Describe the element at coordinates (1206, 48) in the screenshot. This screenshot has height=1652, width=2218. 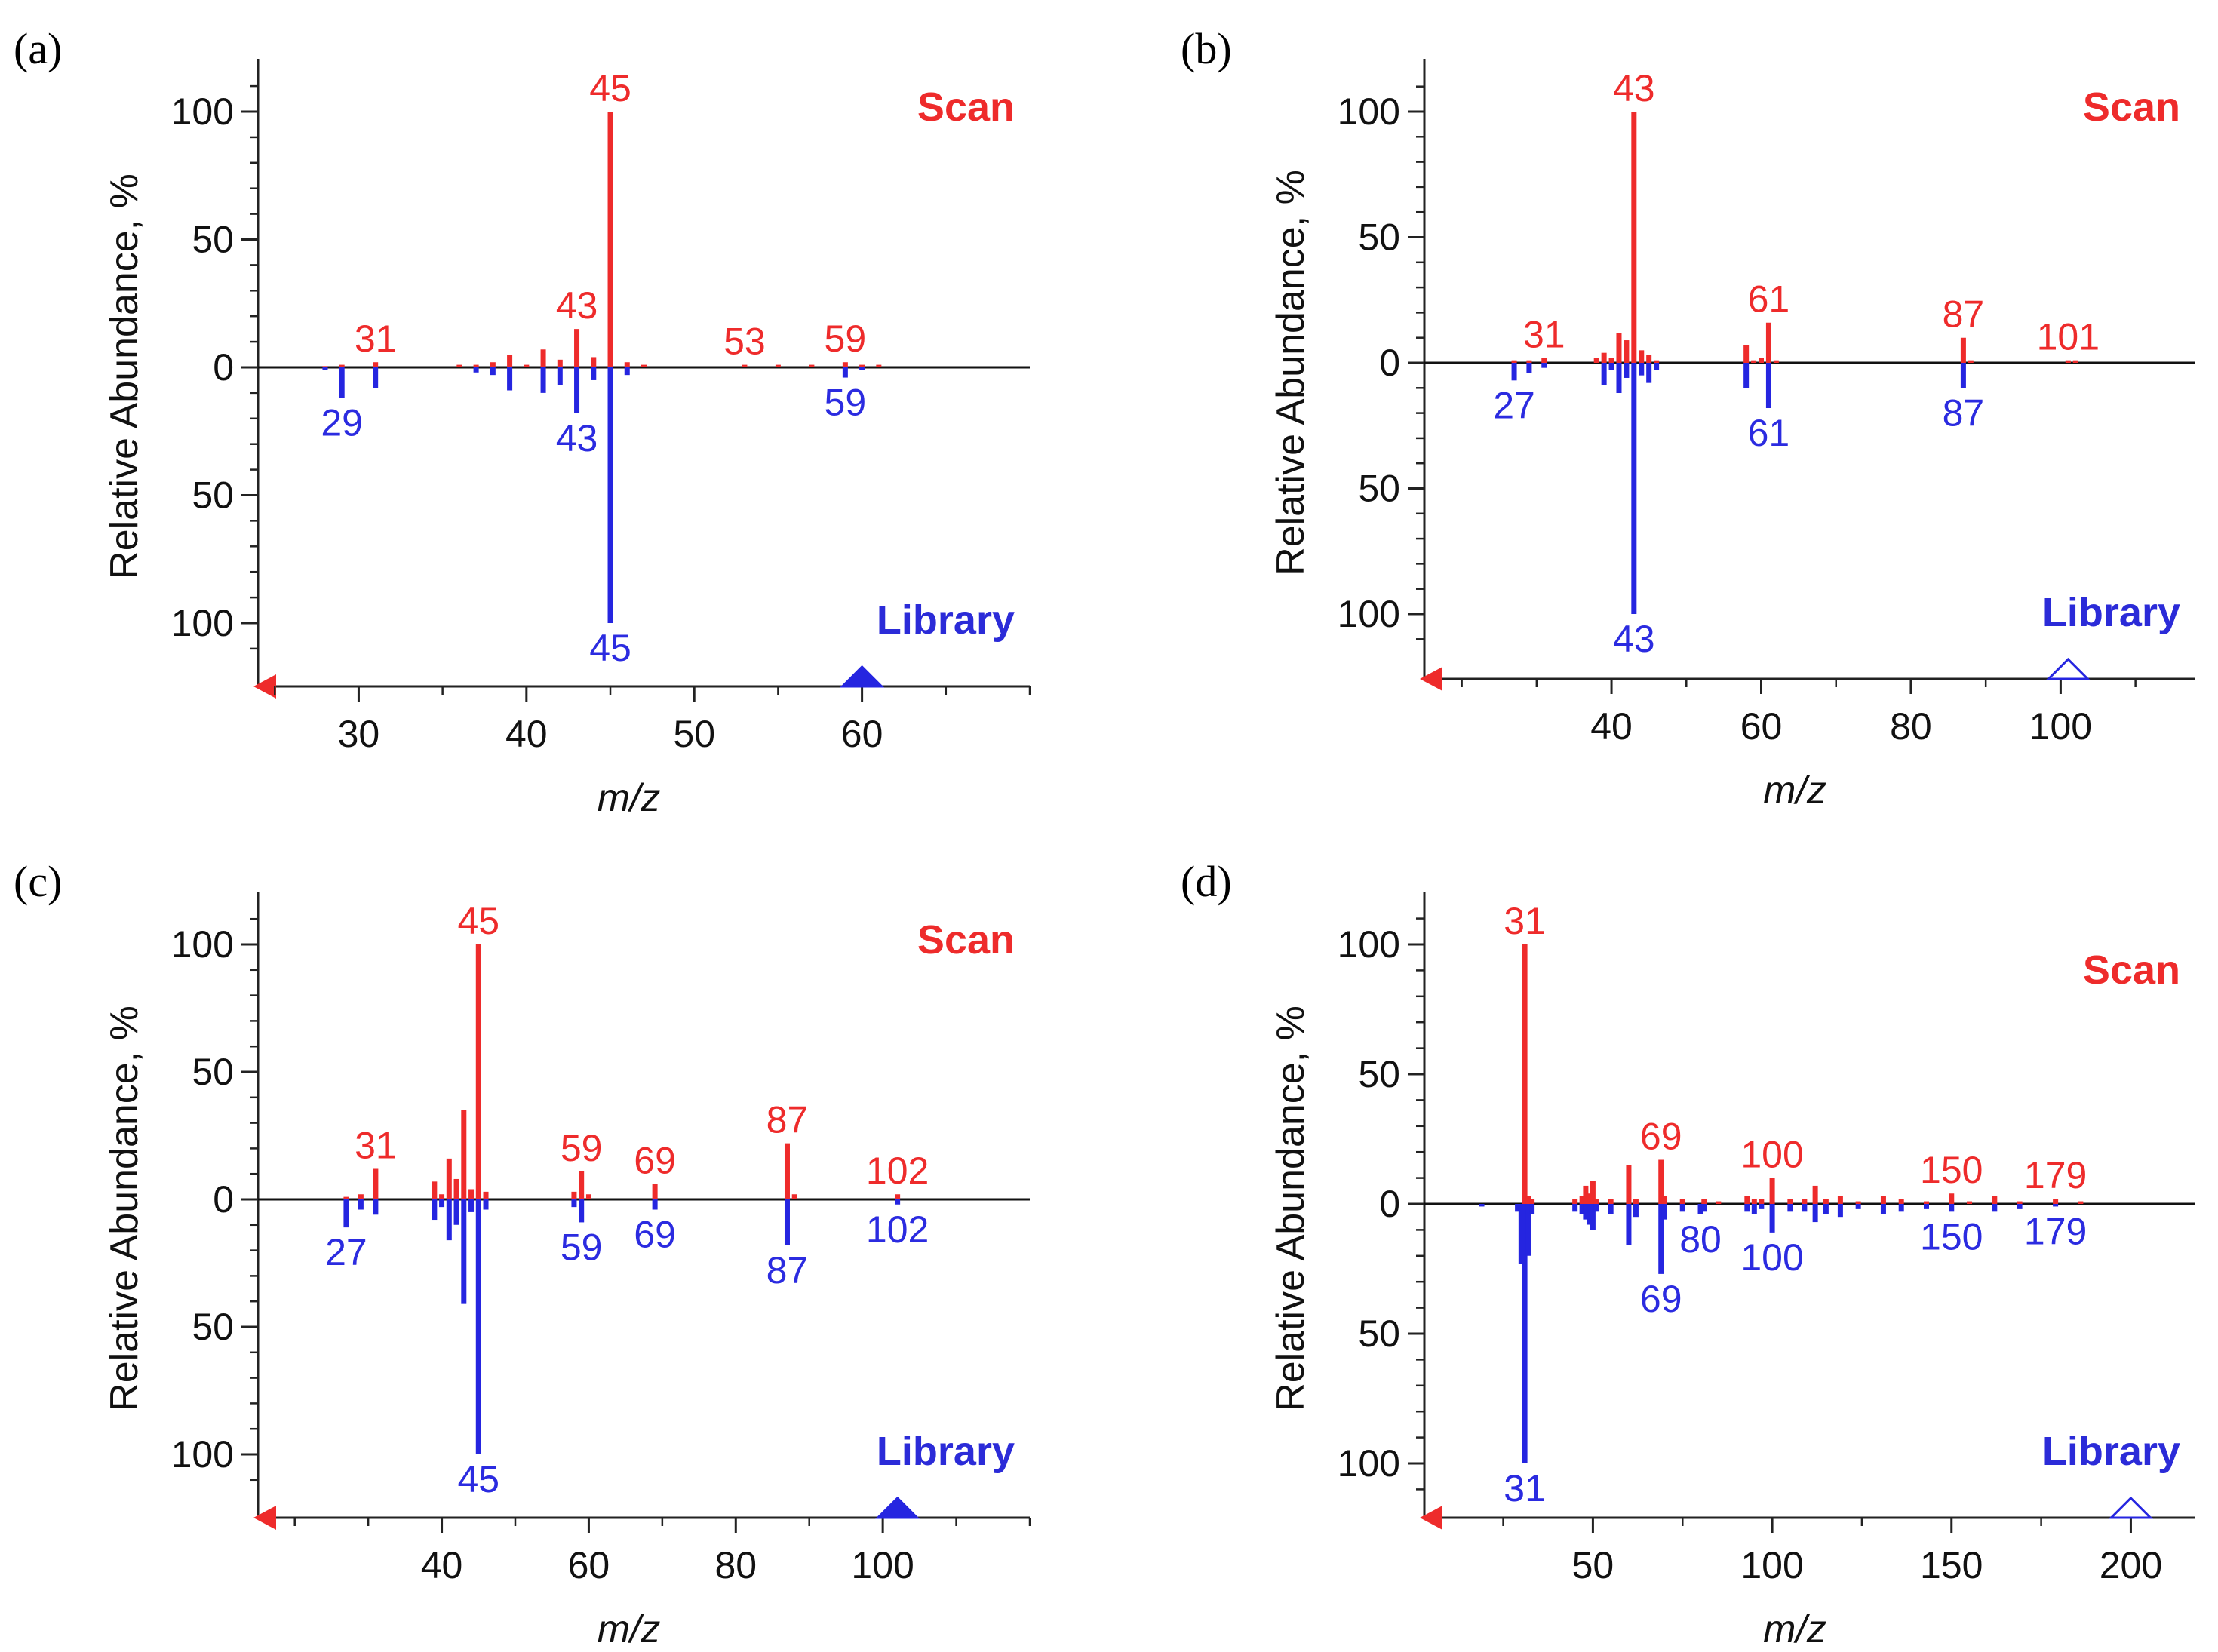
I see `panel-label: (b)` at that location.